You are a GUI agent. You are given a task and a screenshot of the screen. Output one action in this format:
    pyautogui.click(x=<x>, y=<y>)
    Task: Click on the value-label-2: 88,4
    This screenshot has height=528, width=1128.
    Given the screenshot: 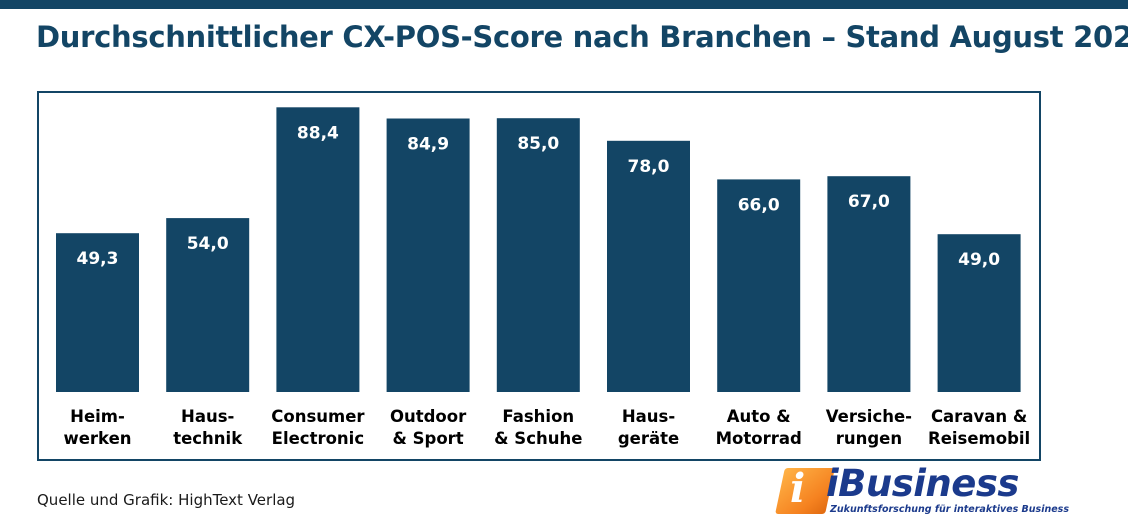 What is the action you would take?
    pyautogui.click(x=318, y=133)
    